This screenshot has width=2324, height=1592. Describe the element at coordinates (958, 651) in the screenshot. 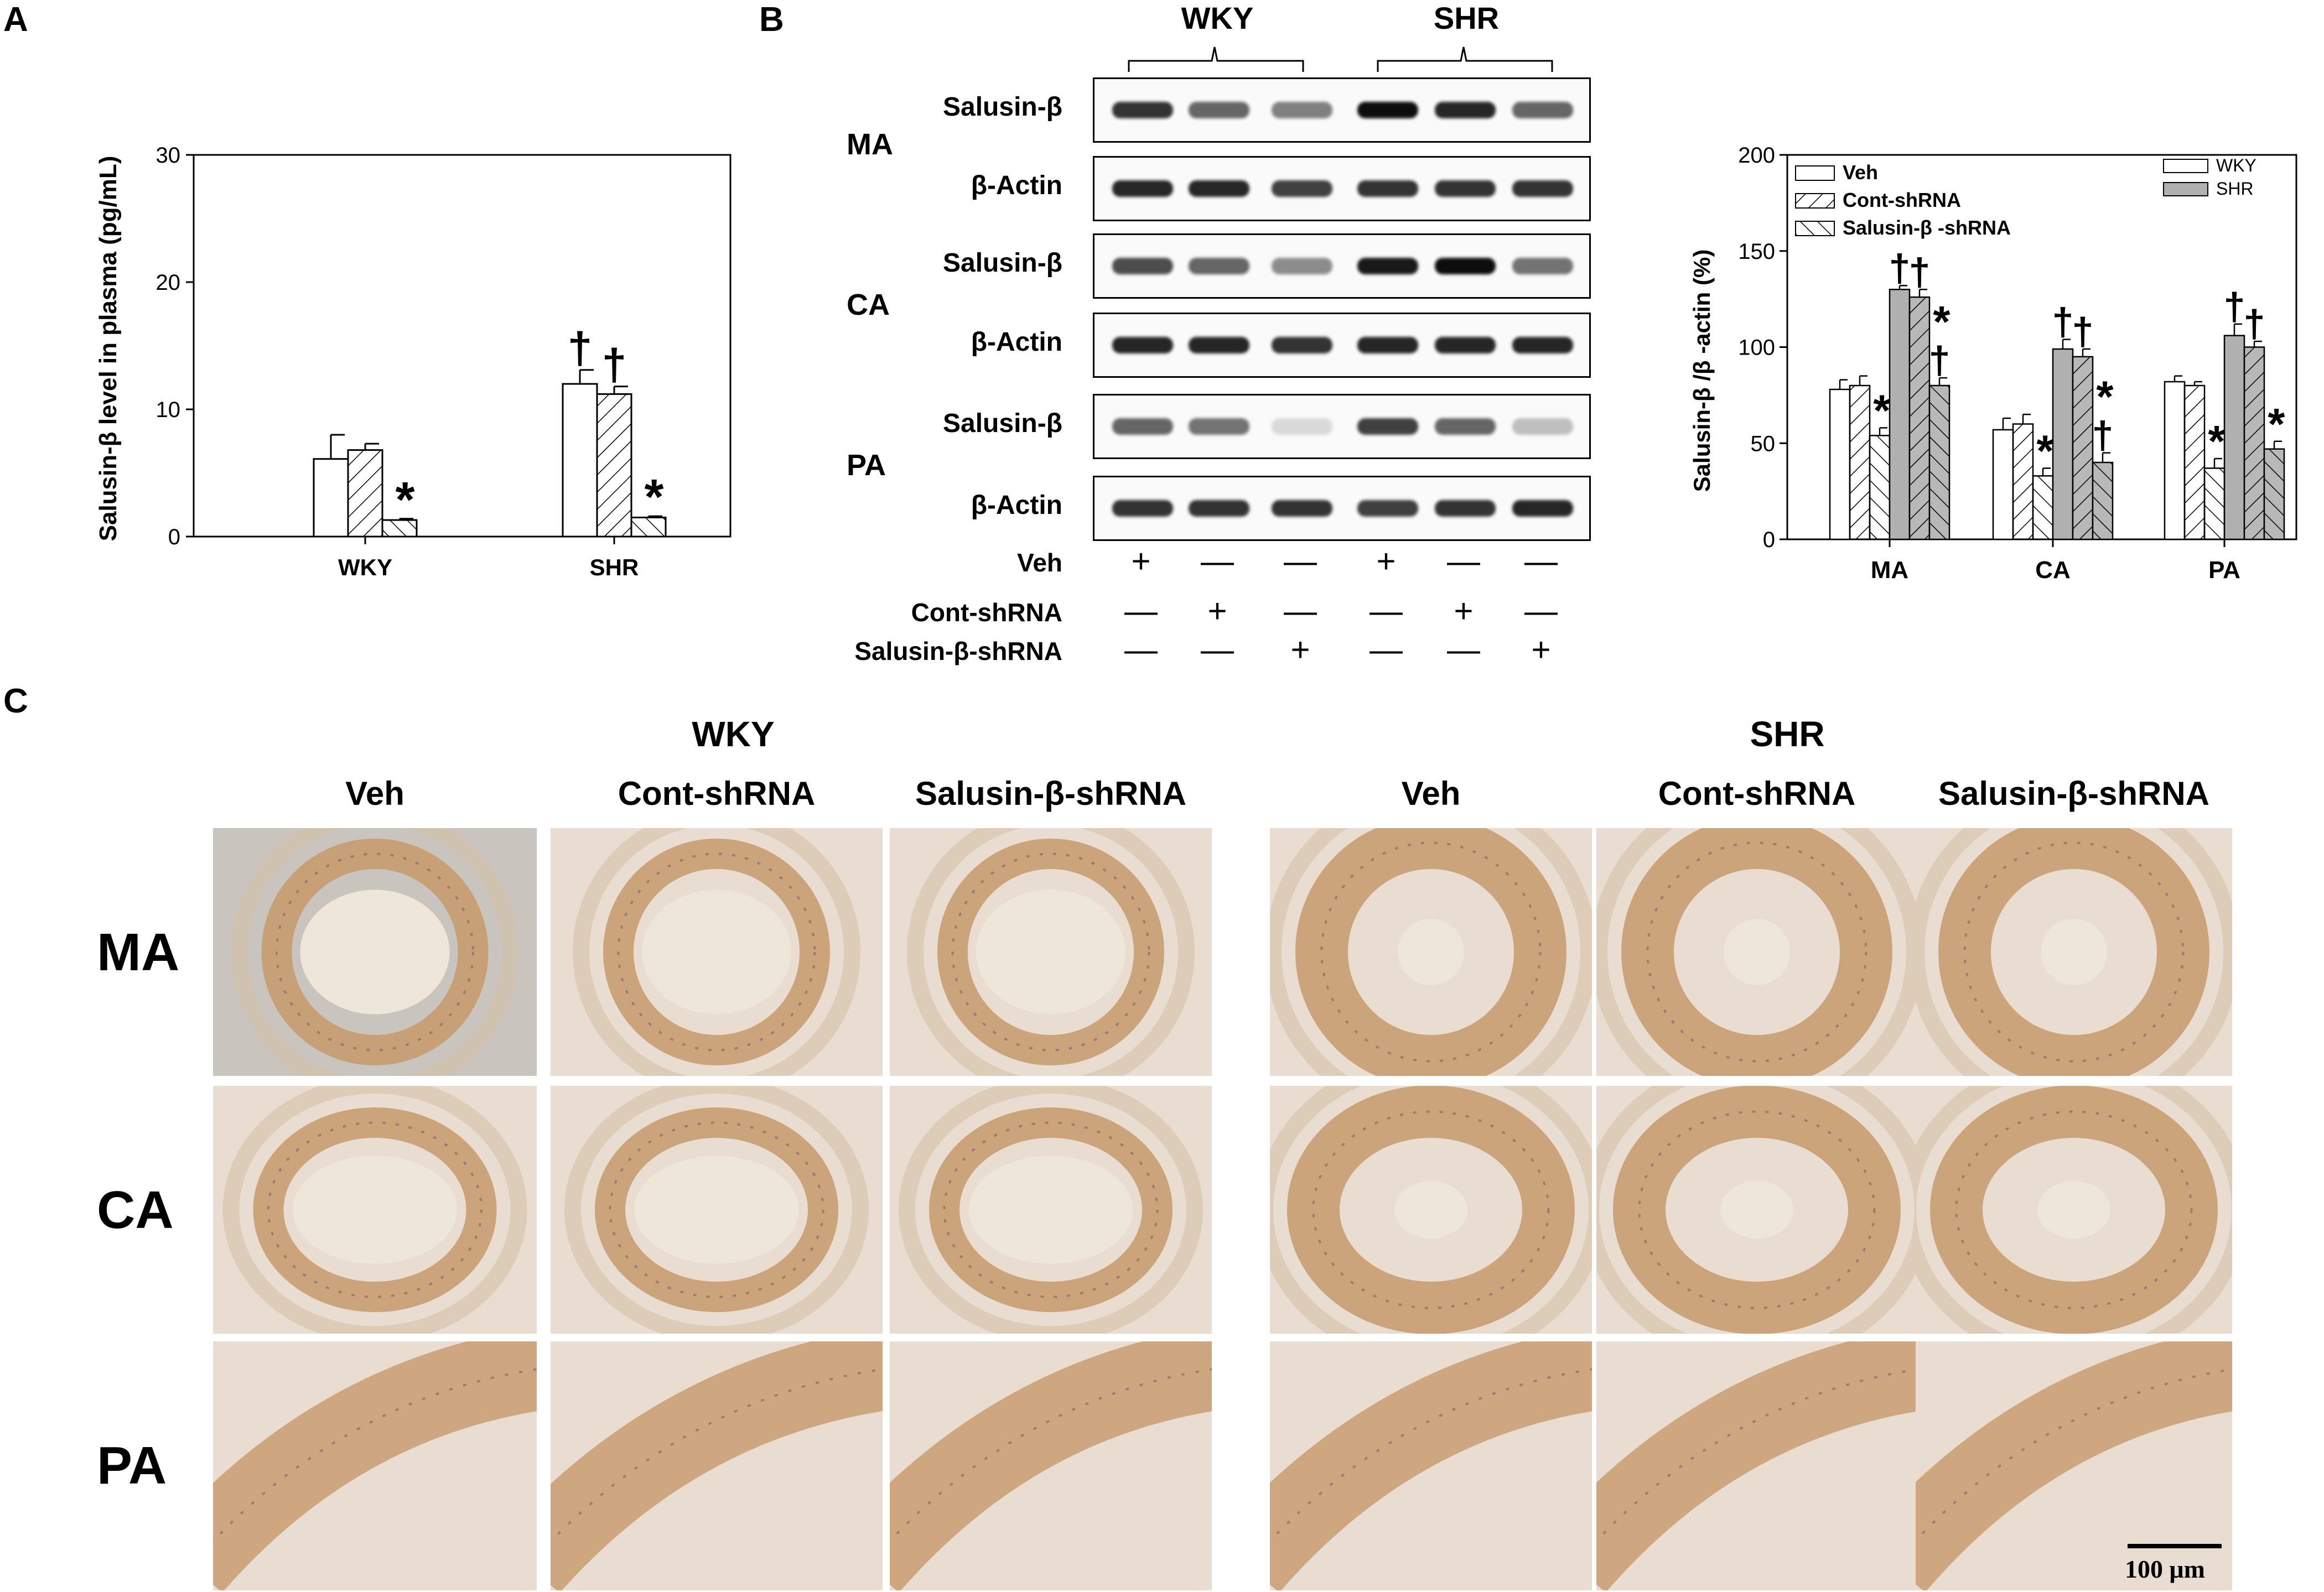

I see `treatment-label: Salusin-β-shRNA` at that location.